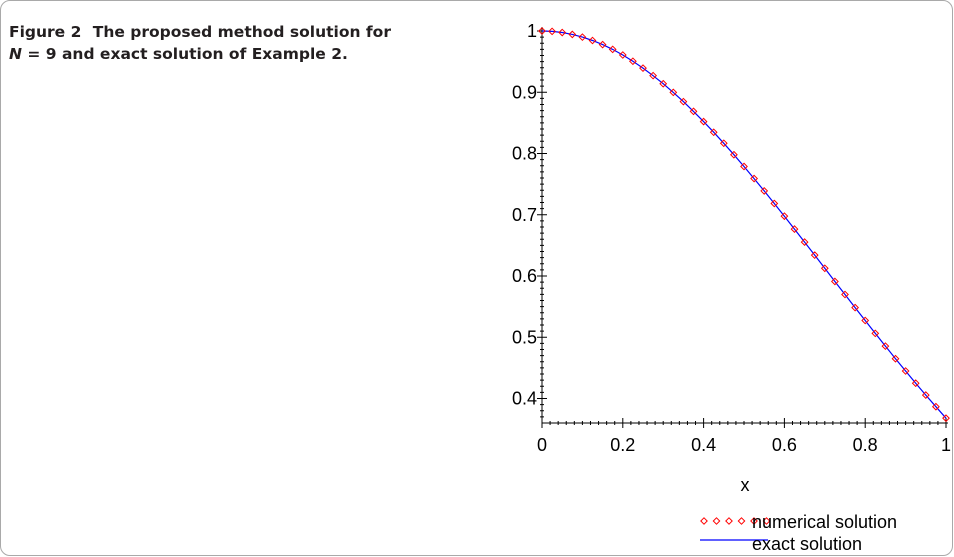 This screenshot has width=954, height=557. I want to click on y-tick-label: 0.5, so click(524, 337).